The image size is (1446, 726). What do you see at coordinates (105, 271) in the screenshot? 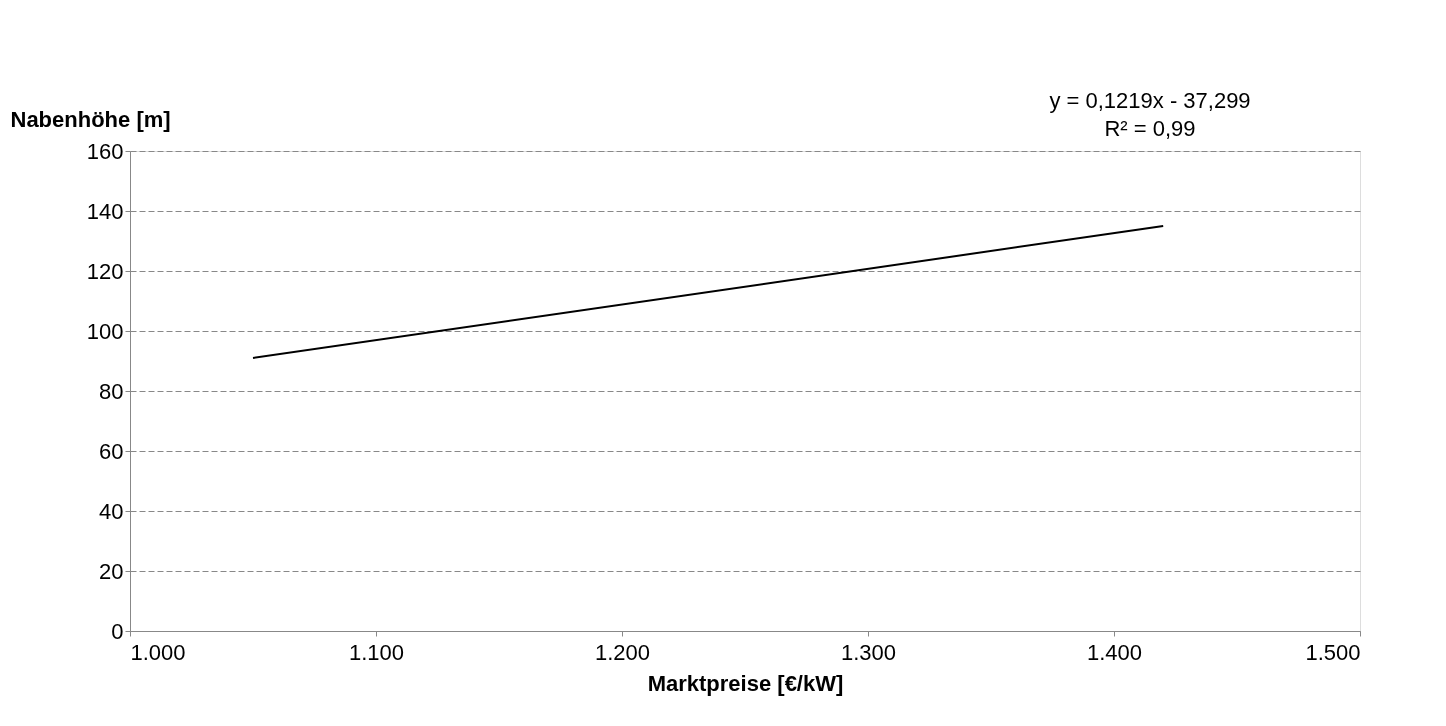
I see `y-tick-label: 120` at bounding box center [105, 271].